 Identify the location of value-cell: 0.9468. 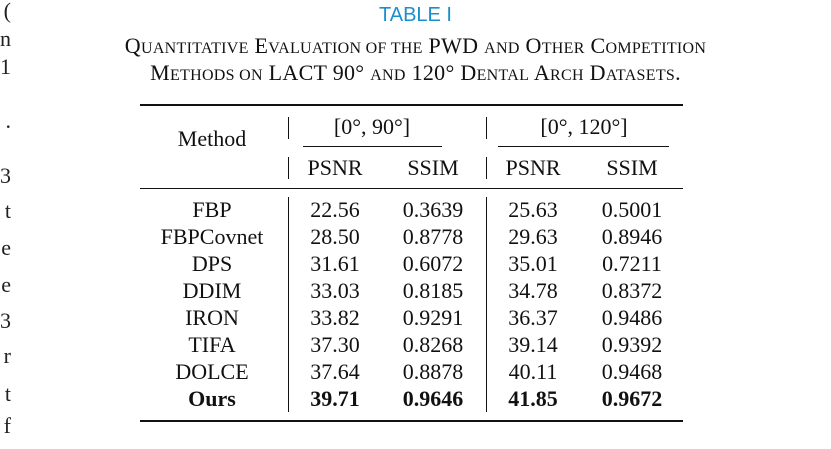
(632, 371).